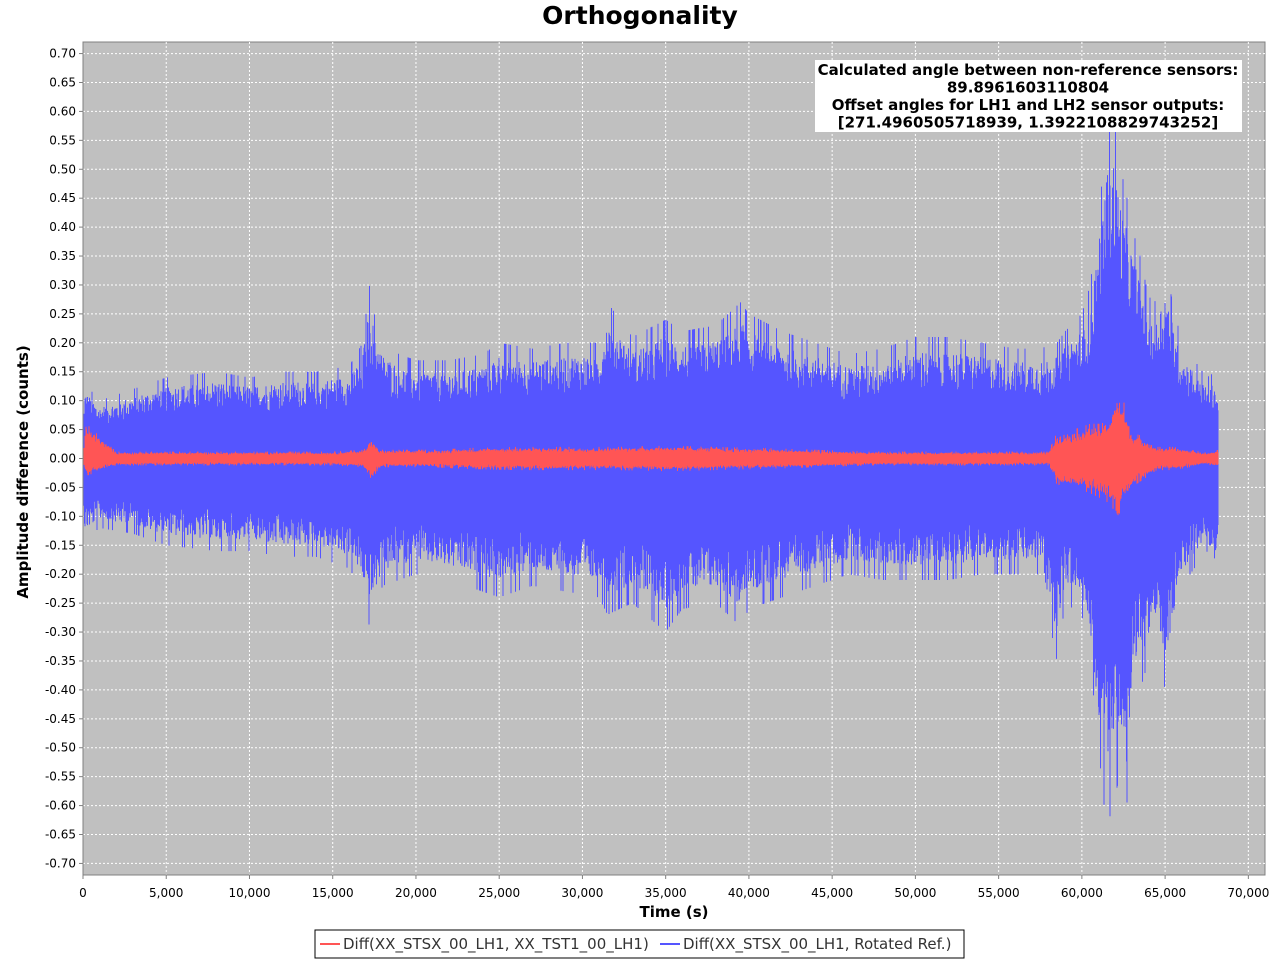  Describe the element at coordinates (333, 893) in the screenshot. I see `x-tick-label: 15,000` at that location.